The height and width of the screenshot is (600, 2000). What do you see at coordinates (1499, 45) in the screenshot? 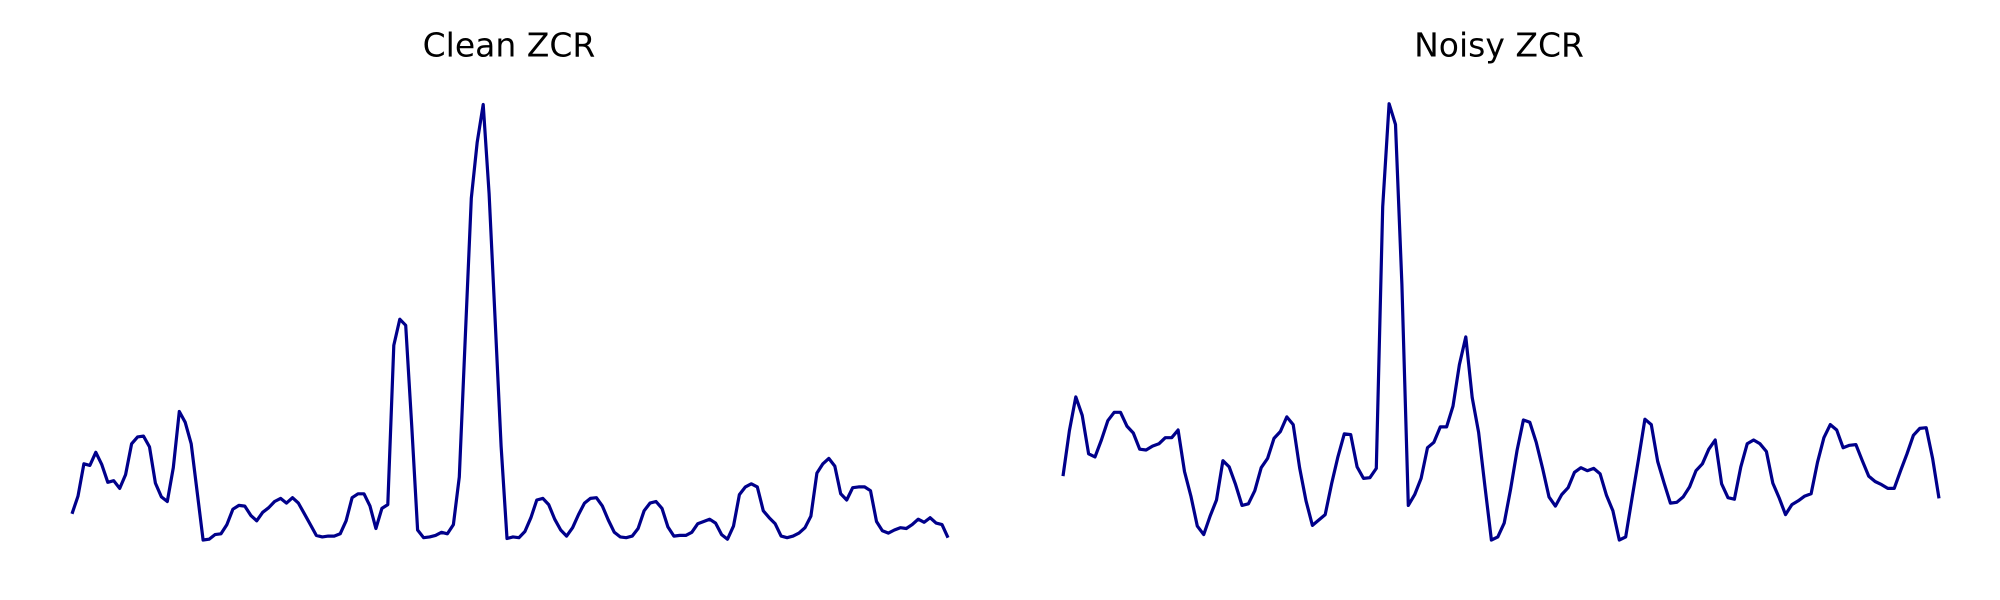
I see `chart-title-noisy: Noisy ZCR` at bounding box center [1499, 45].